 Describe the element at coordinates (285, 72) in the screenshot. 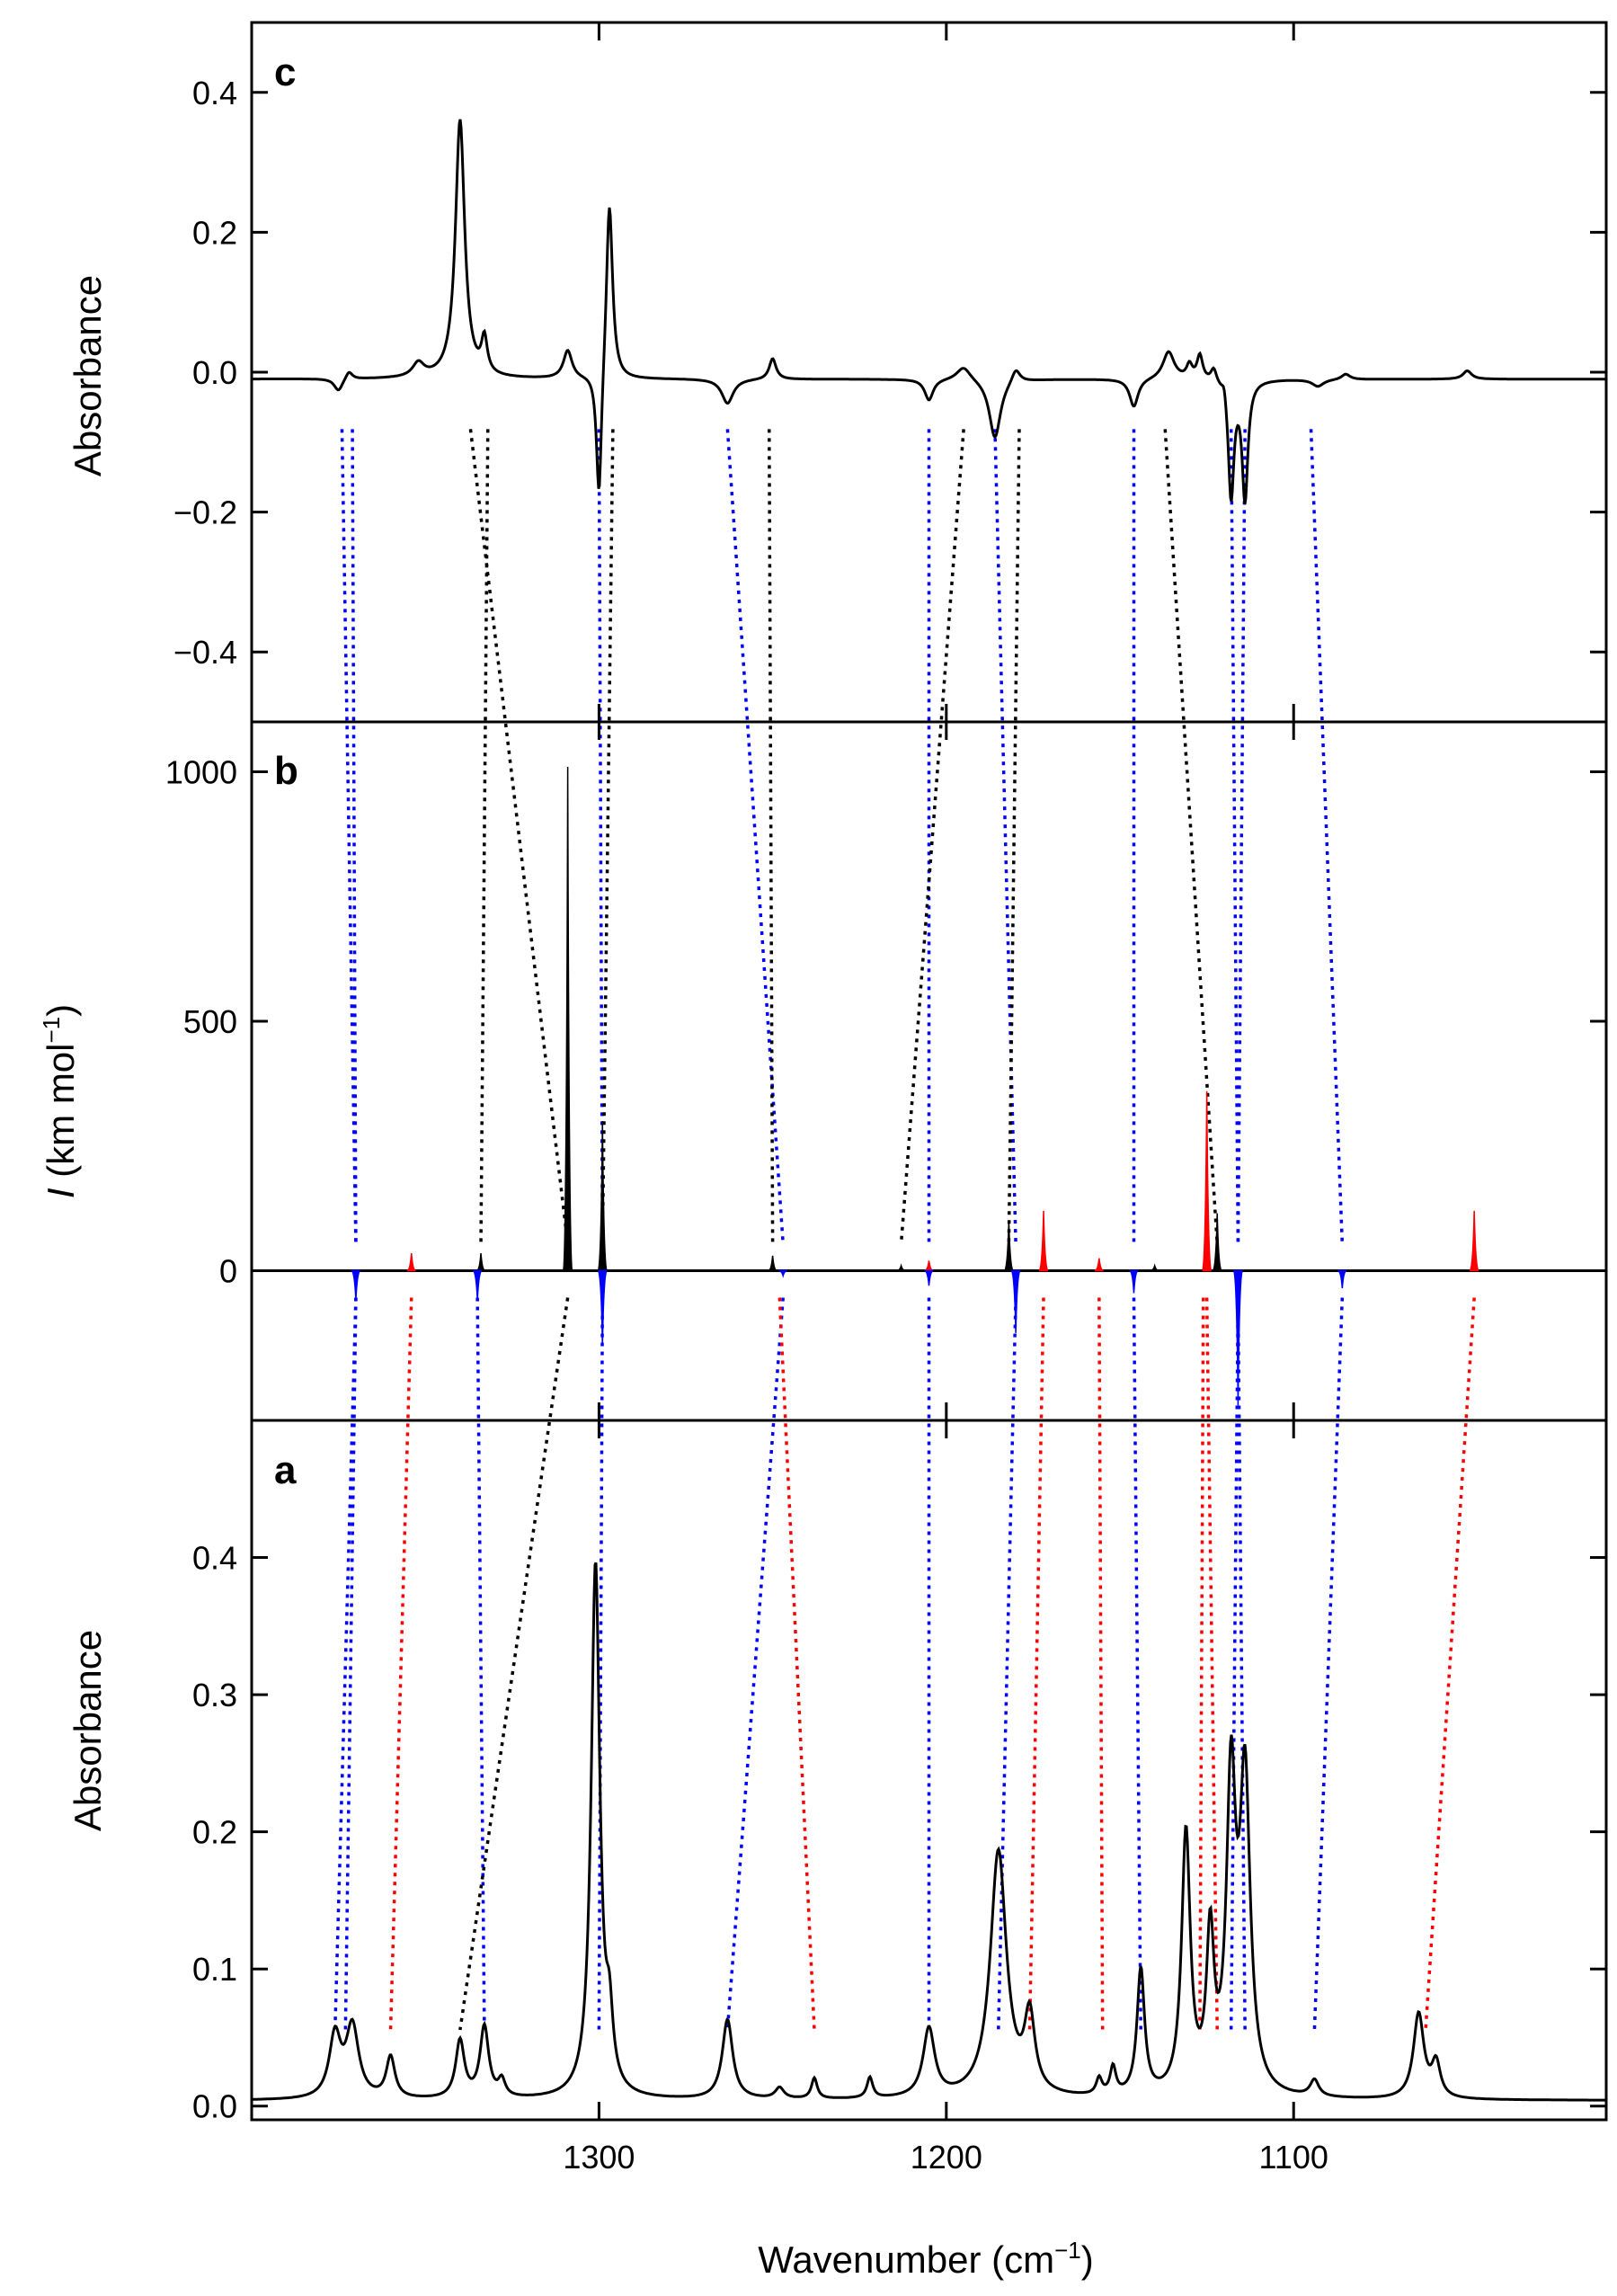

I see `panel-c-letter: c` at that location.